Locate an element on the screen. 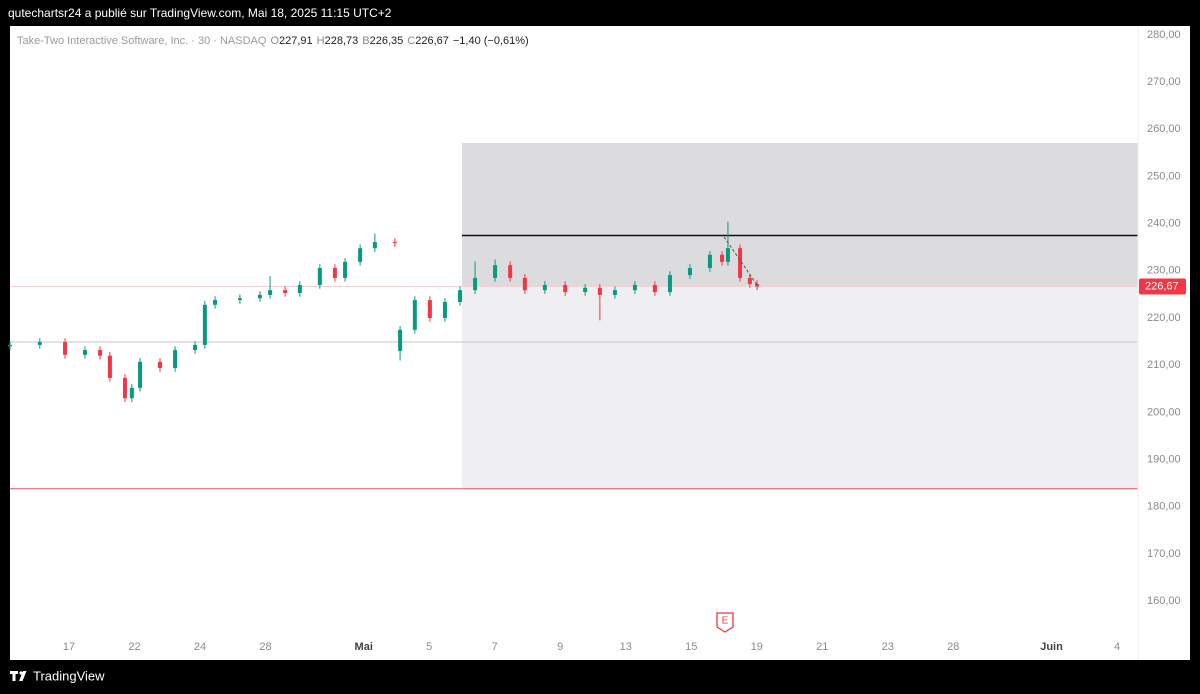 Image resolution: width=1200 pixels, height=694 pixels. x-tick-label: 23 is located at coordinates (888, 647).